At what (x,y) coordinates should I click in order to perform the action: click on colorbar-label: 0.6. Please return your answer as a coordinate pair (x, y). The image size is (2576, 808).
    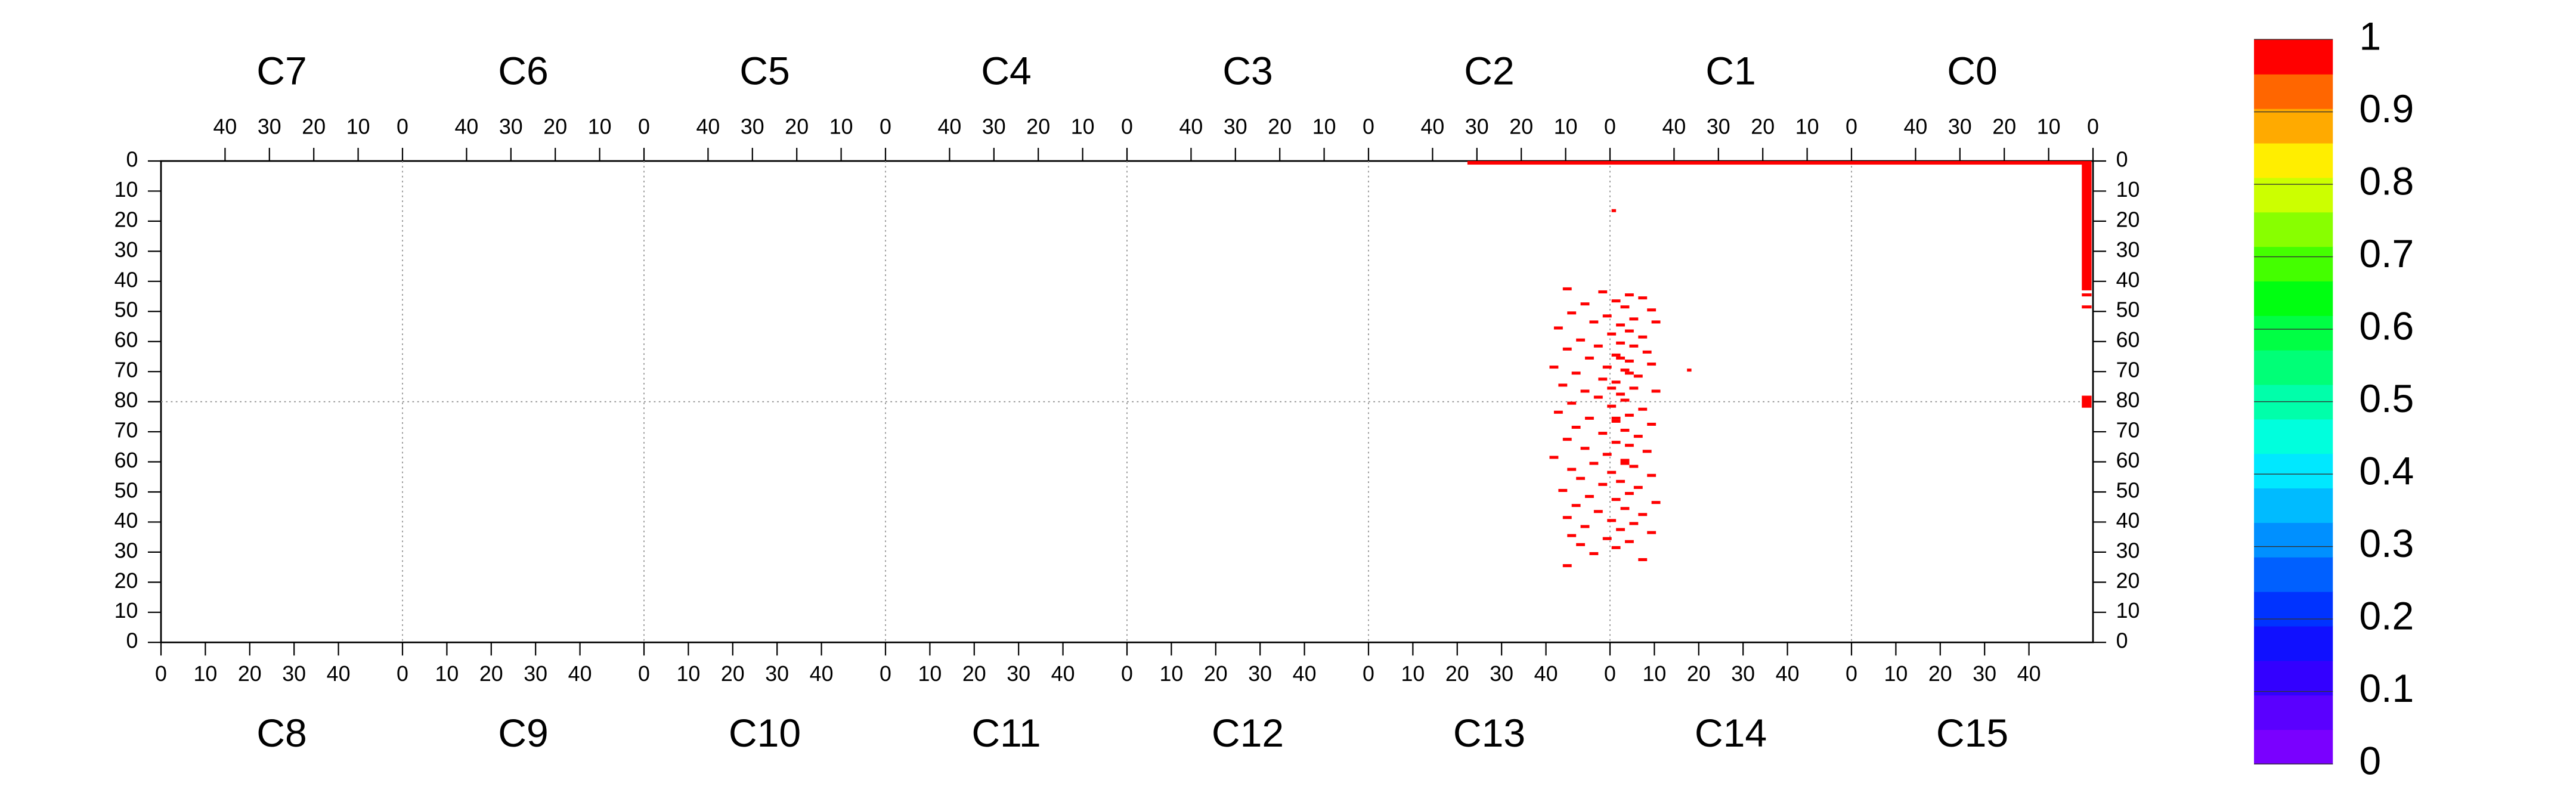
    Looking at the image, I should click on (2387, 327).